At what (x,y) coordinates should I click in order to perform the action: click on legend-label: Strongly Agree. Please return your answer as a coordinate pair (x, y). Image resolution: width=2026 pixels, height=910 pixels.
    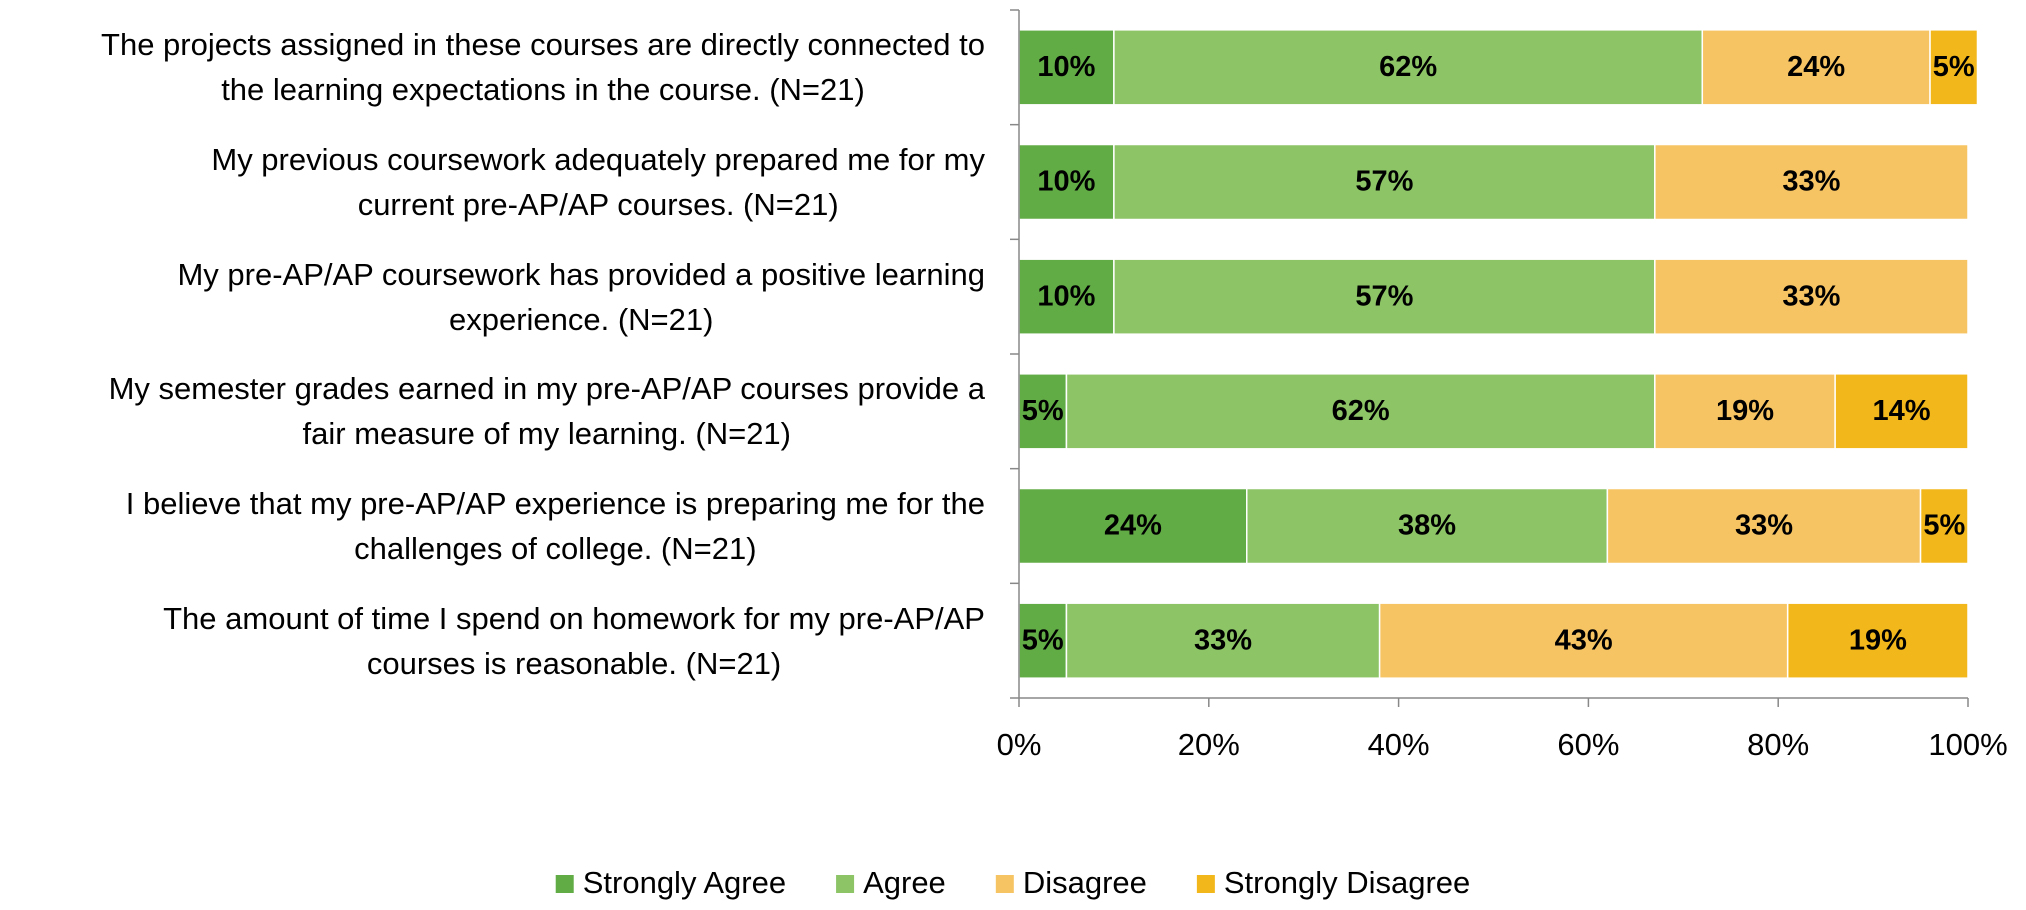
    Looking at the image, I should click on (684, 882).